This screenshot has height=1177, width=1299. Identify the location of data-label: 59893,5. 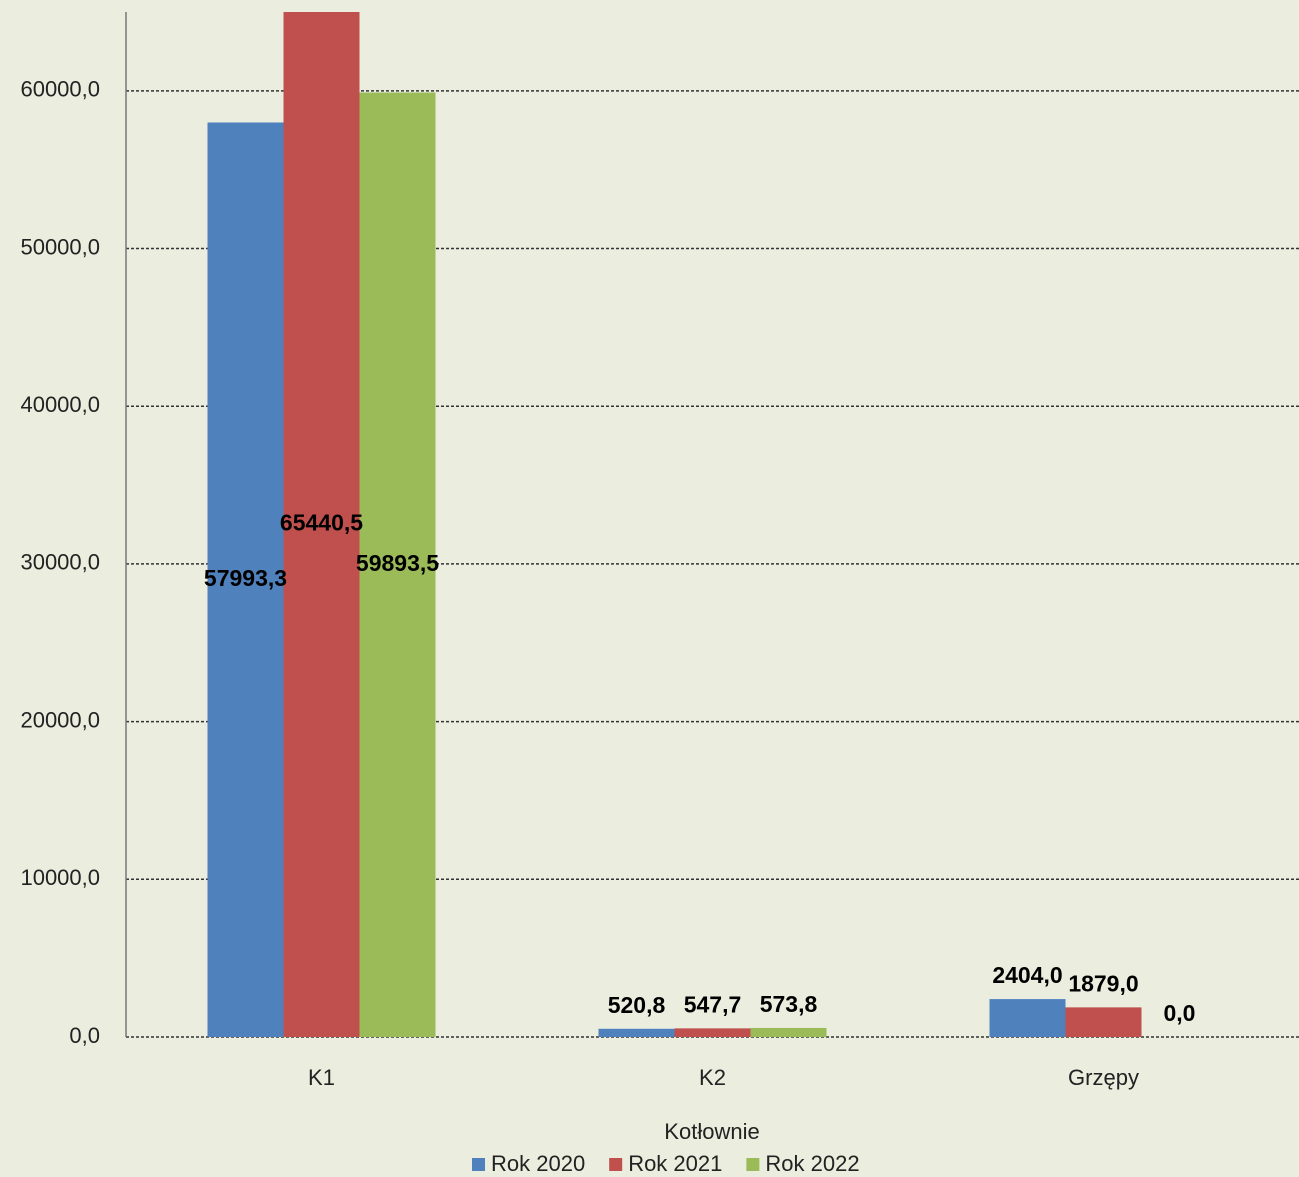
(397, 563).